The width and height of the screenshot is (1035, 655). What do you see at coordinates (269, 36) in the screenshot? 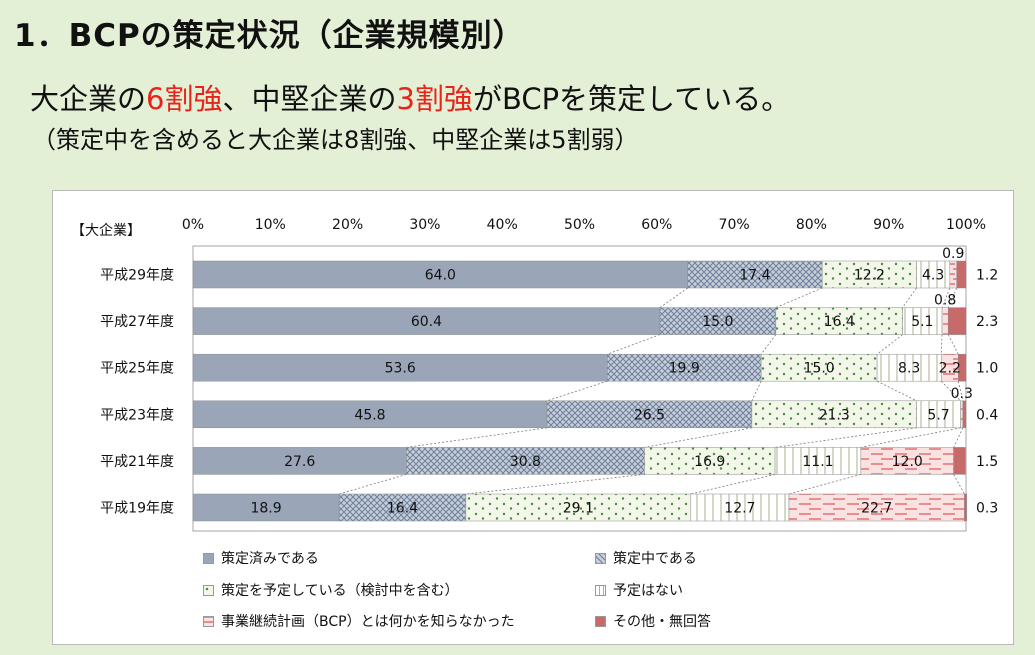
I see `page-title: 1．BCPの策定状況（企業規模別）` at bounding box center [269, 36].